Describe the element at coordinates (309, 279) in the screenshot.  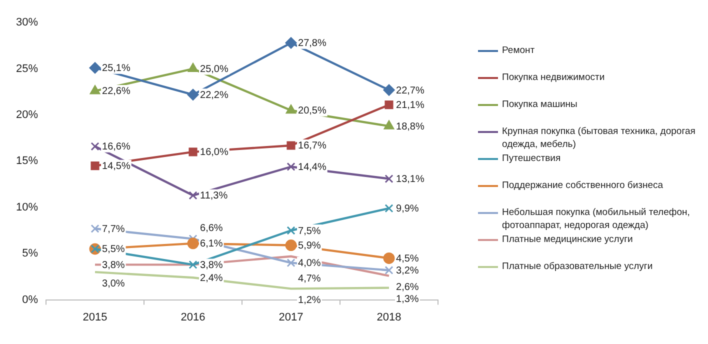
I see `data-label: 4,7%` at that location.